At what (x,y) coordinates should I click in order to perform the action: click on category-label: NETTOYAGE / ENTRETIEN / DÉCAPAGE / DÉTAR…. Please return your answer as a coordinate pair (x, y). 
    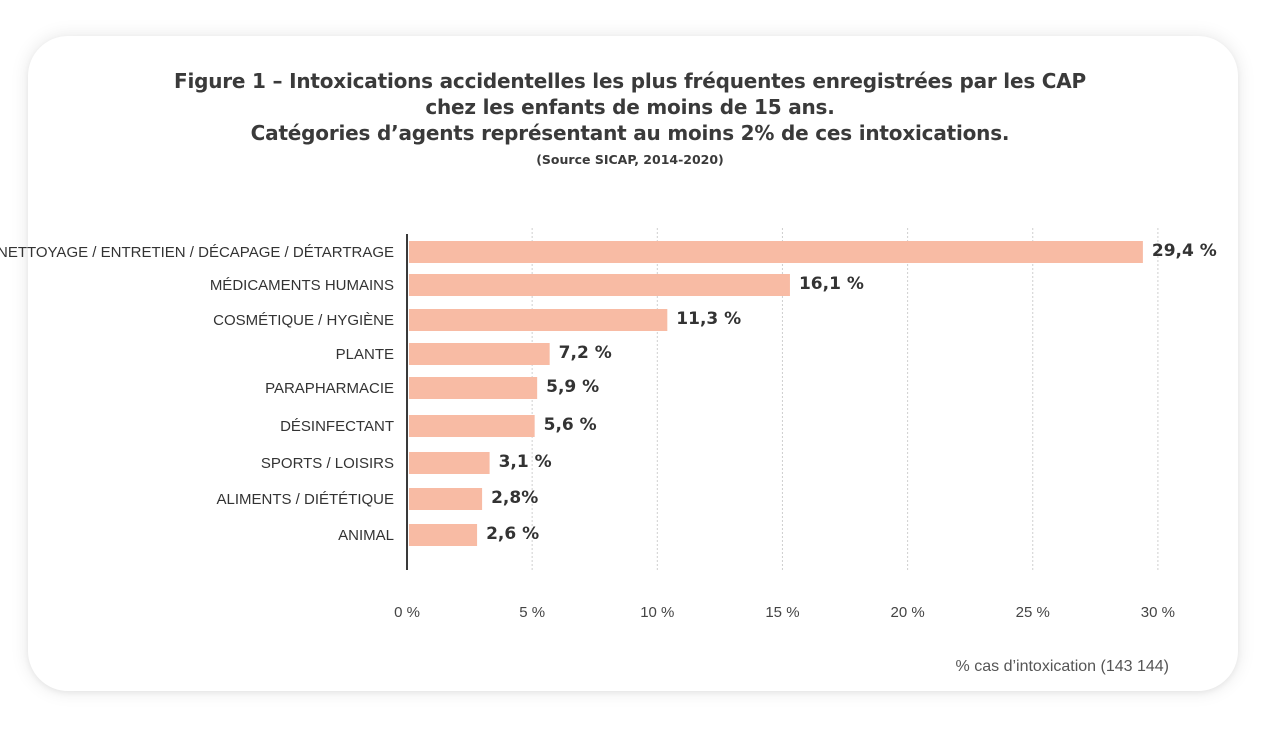
    Looking at the image, I should click on (197, 252).